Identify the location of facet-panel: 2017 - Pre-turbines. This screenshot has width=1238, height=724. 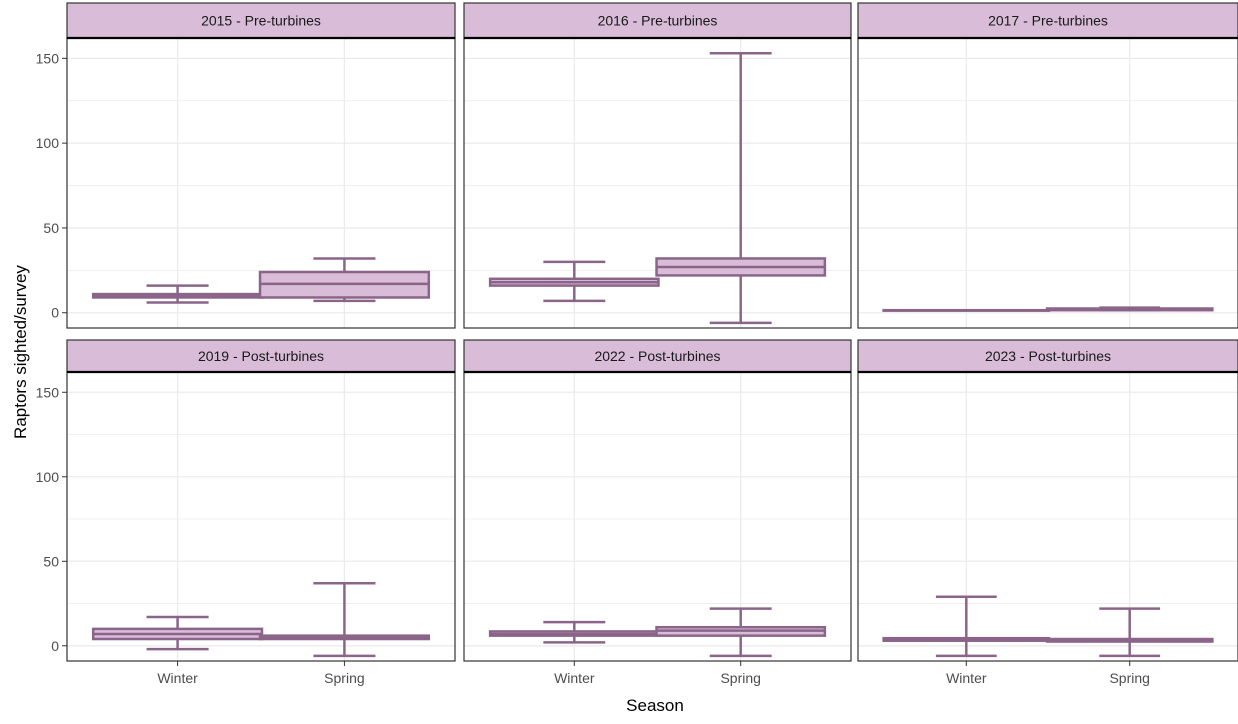
(1047, 165).